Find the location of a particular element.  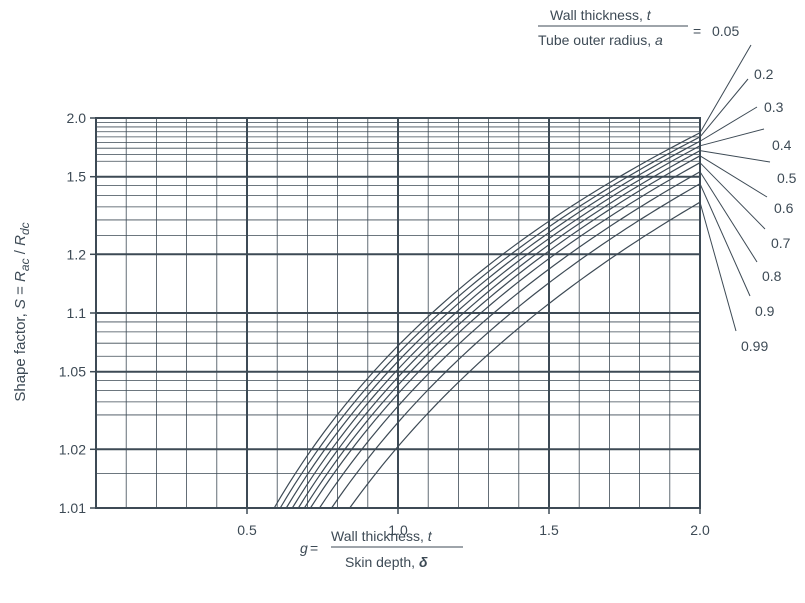

legend-label-0_99: 0.99 is located at coordinates (754, 346).